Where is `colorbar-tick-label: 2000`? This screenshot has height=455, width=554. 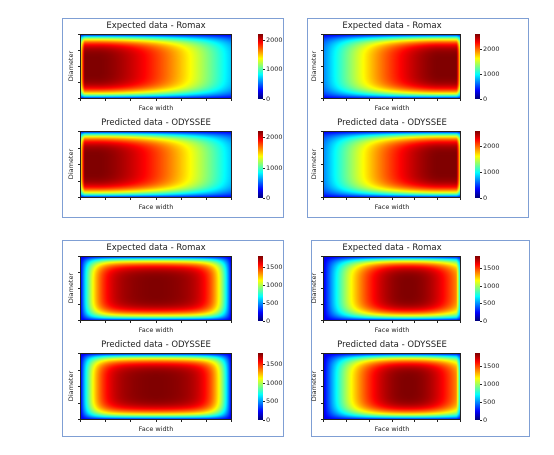 colorbar-tick-label: 2000 is located at coordinates (491, 146).